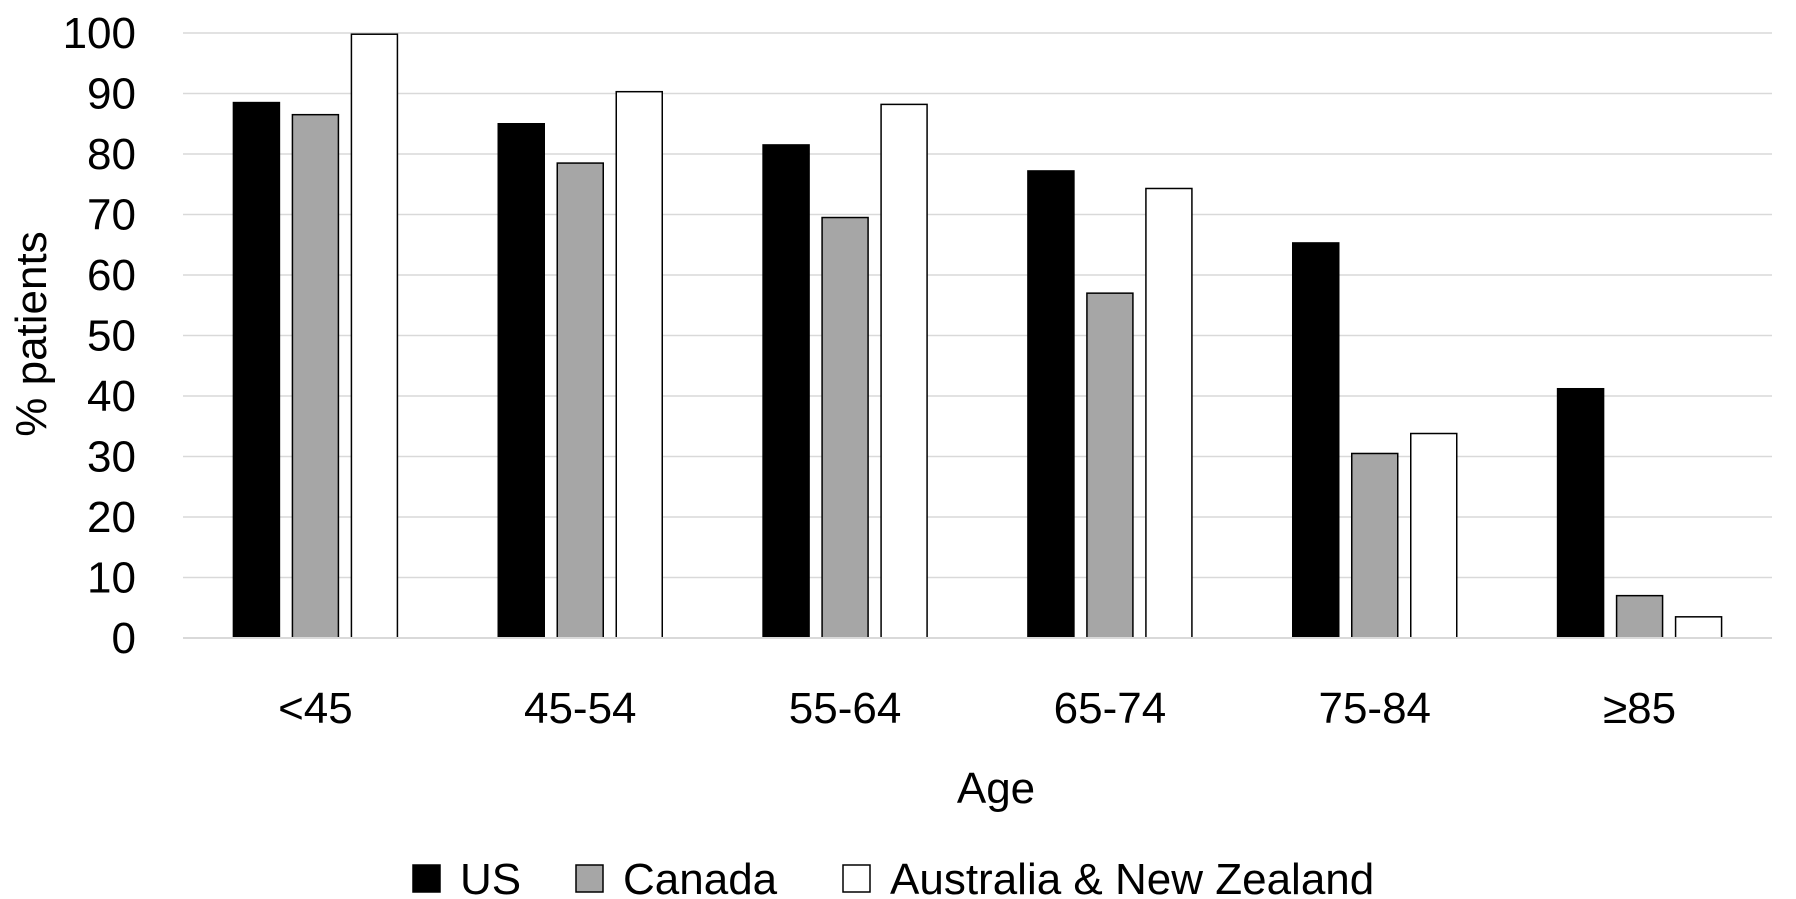 This screenshot has height=899, width=1796. What do you see at coordinates (1639, 708) in the screenshot?
I see `x-tick-label: ≥85` at bounding box center [1639, 708].